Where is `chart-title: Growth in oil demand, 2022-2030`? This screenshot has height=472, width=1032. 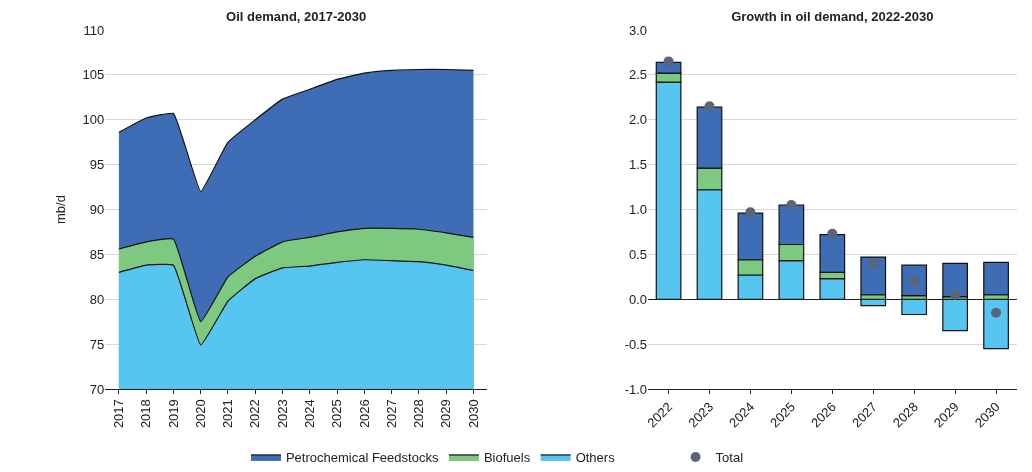 chart-title: Growth in oil demand, 2022-2030 is located at coordinates (832, 16).